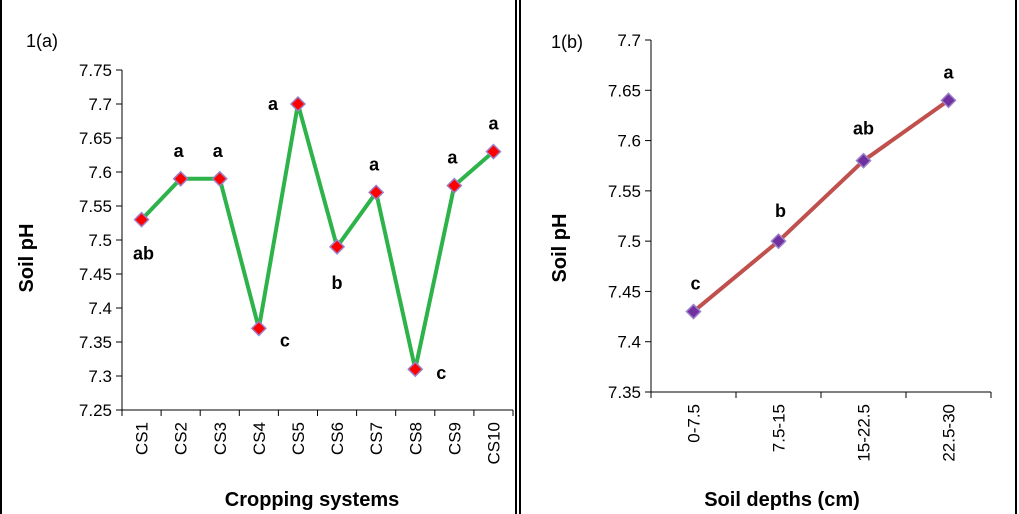  I want to click on x-tick-label-a: CS2, so click(181, 438).